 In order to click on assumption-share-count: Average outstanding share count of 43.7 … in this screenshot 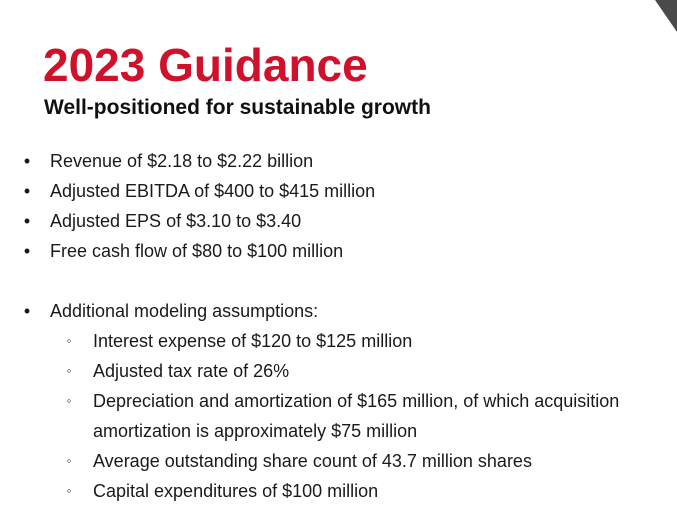, I will do `click(312, 461)`.